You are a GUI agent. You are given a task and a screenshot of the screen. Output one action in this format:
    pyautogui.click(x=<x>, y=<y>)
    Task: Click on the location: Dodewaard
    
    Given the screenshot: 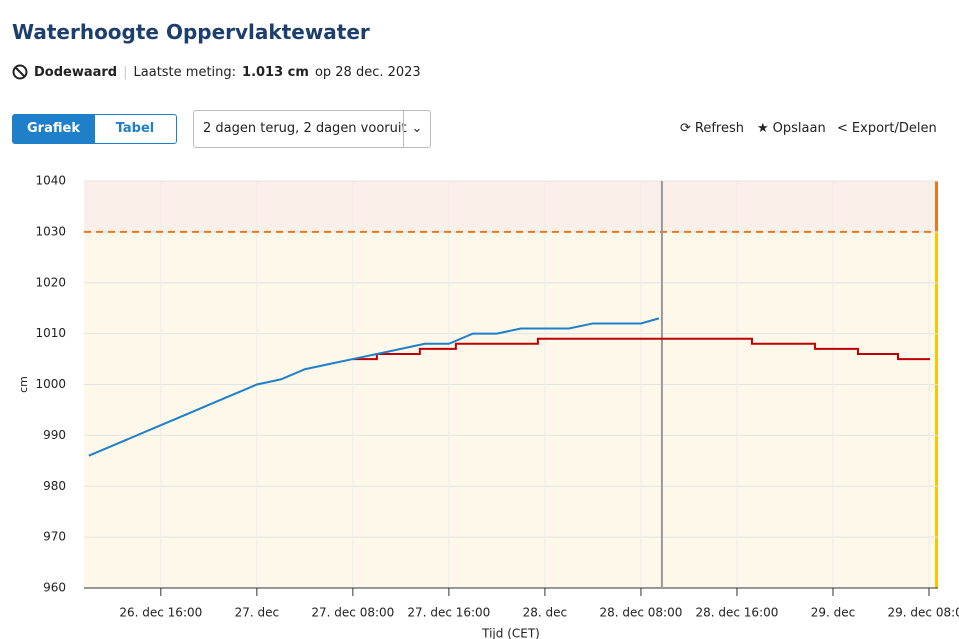 What is the action you would take?
    pyautogui.click(x=76, y=72)
    